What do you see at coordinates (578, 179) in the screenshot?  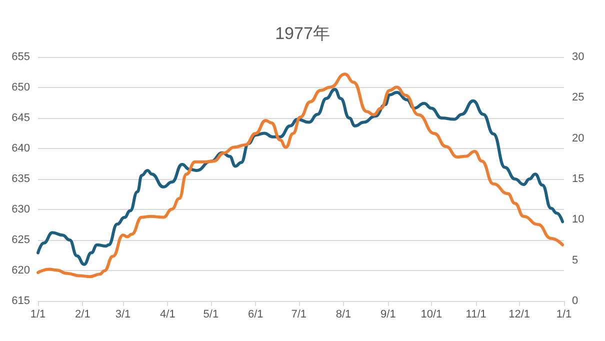 I see `y2-tick-label: 15` at bounding box center [578, 179].